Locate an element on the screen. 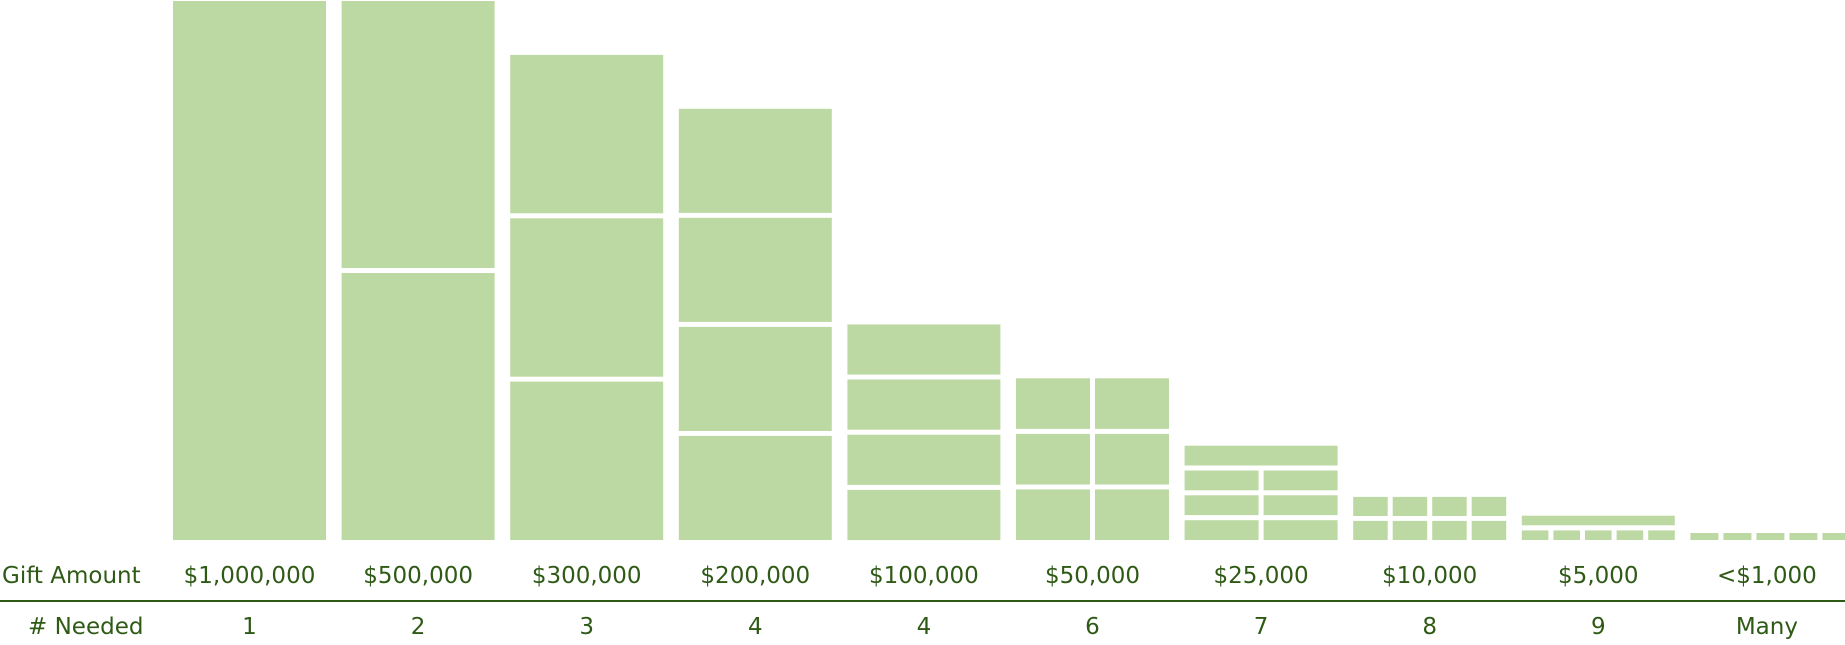 This screenshot has width=1845, height=645. gift-amount-col-10: <$1,000 is located at coordinates (1767, 576).